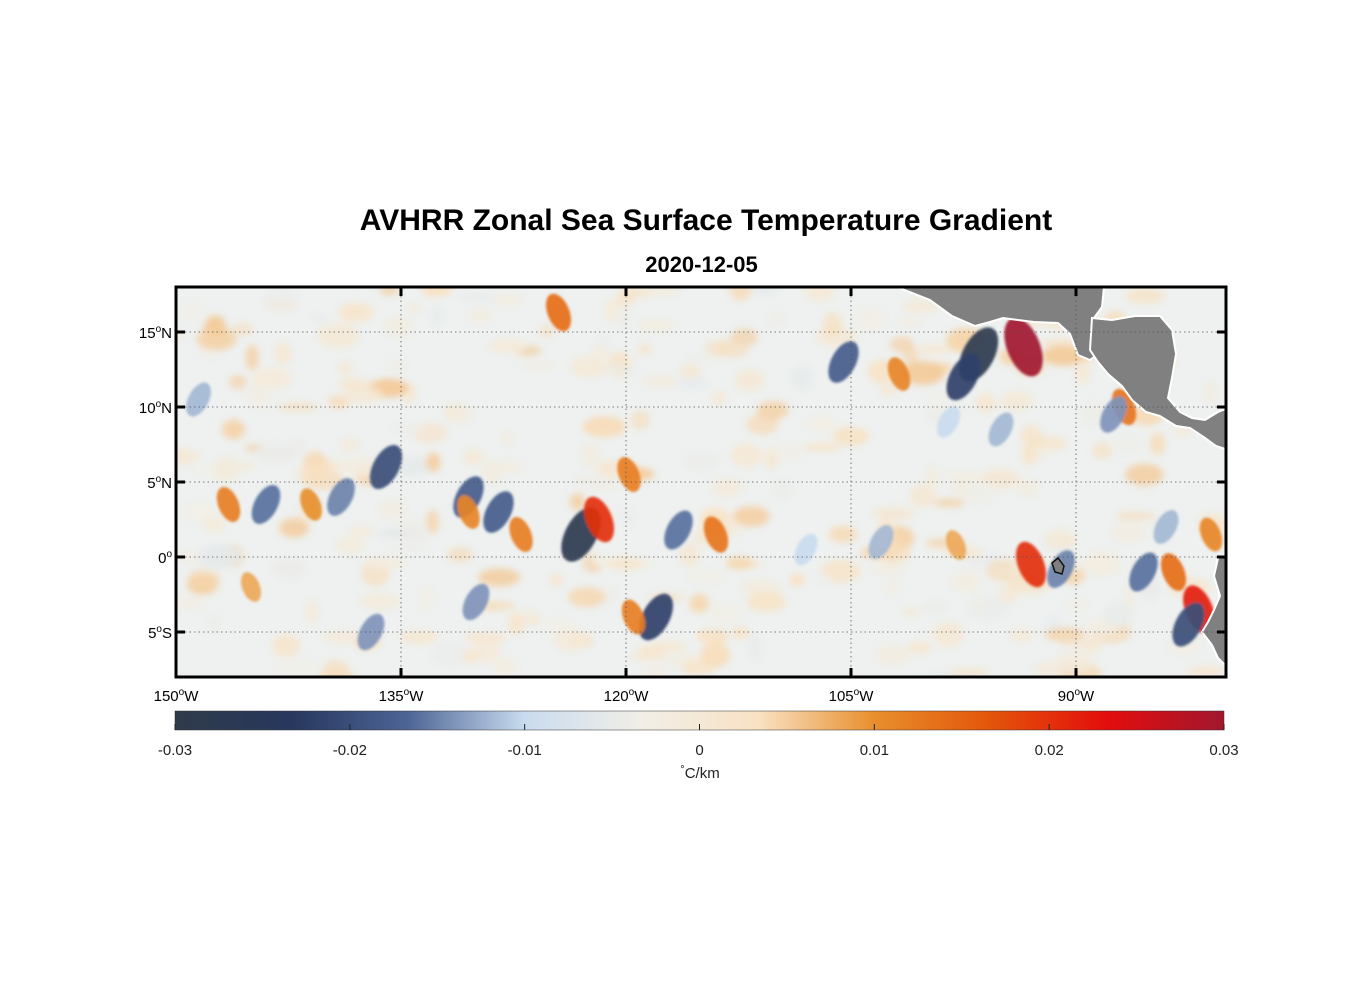  I want to click on land-south-america, so click(1213, 611).